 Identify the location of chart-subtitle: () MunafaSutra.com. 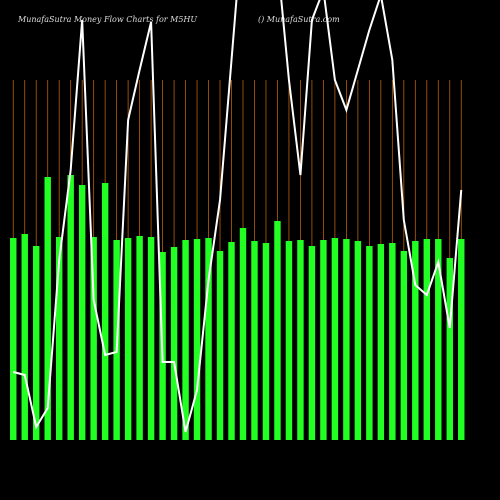
(299, 19).